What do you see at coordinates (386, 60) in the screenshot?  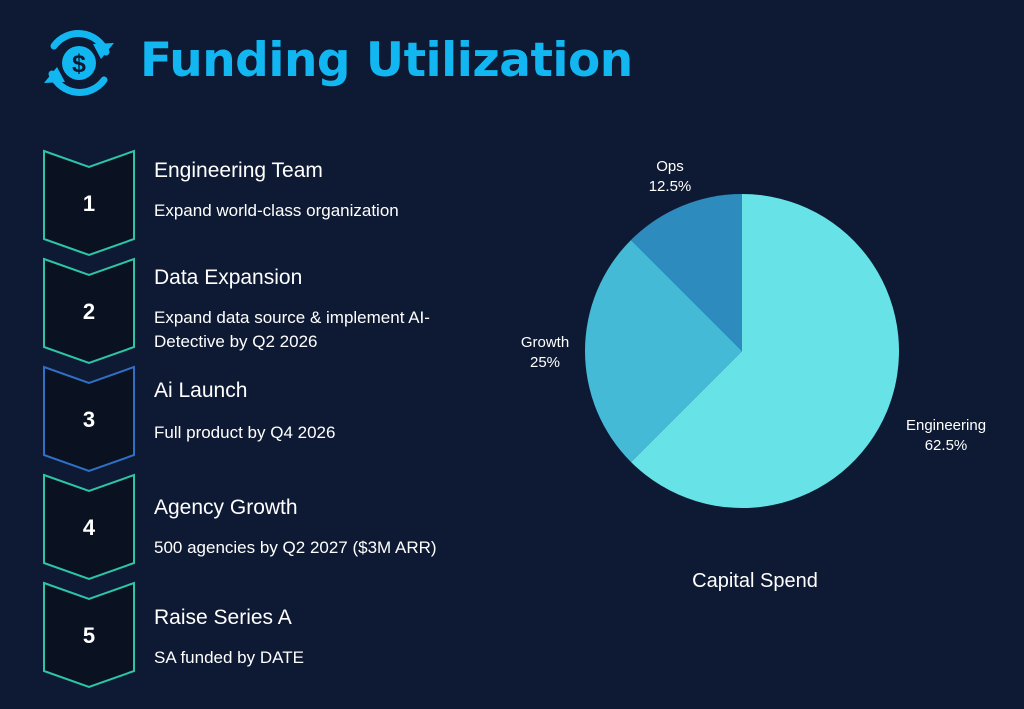 I see `page-title: Funding Utilization` at bounding box center [386, 60].